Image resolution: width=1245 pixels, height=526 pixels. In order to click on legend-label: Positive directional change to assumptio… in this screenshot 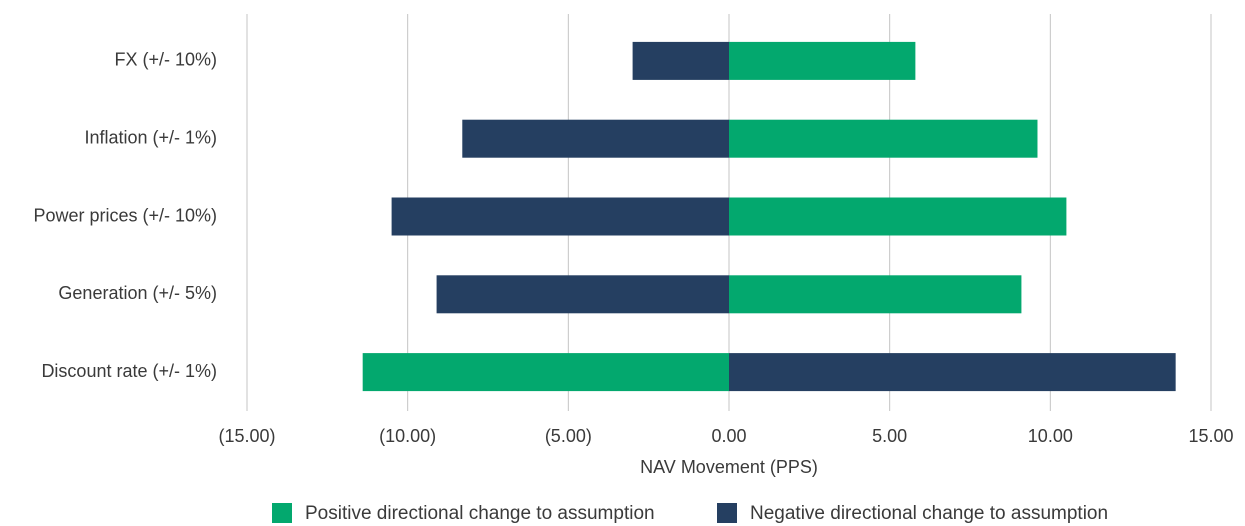, I will do `click(480, 513)`.